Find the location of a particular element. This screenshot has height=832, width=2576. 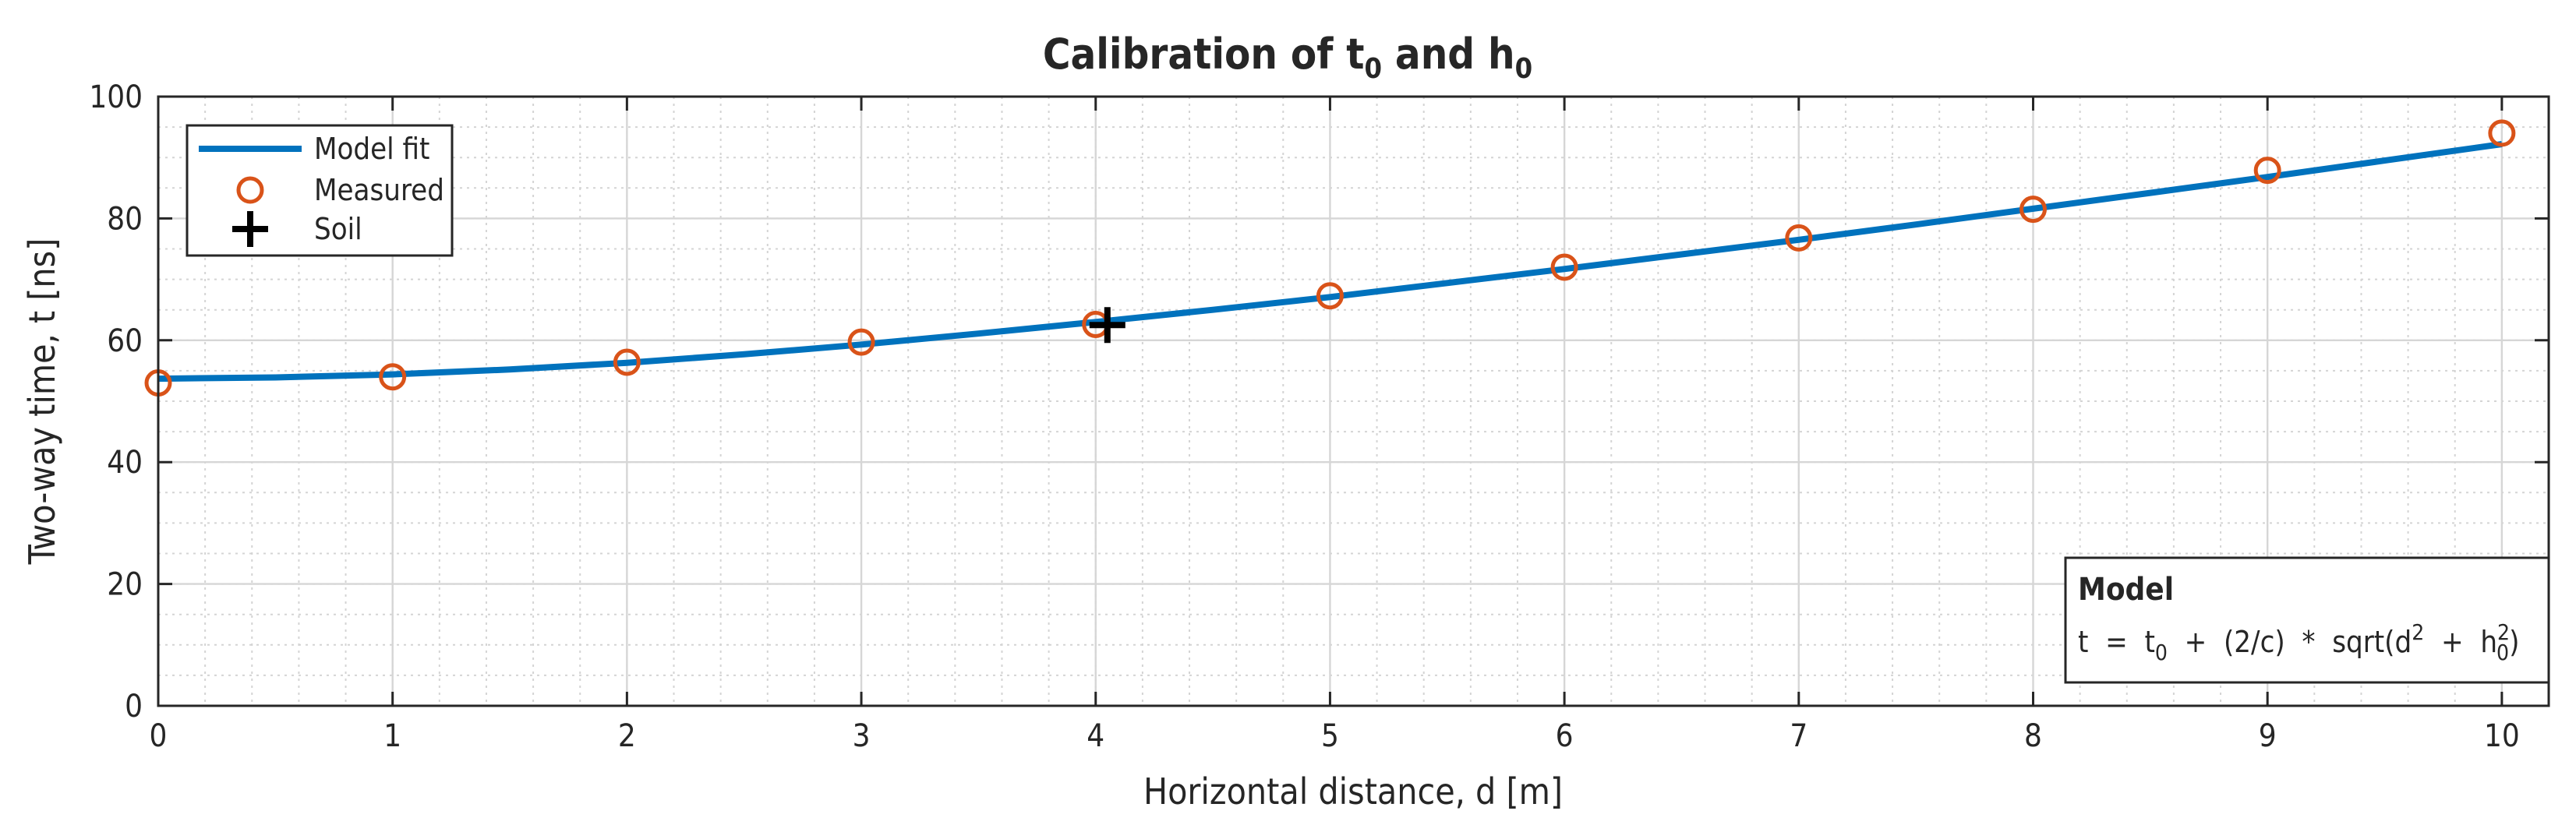

model-annotation-equation: t = t0 + (2/c) * sqrt(d2 + h2 0) is located at coordinates (2298, 642).